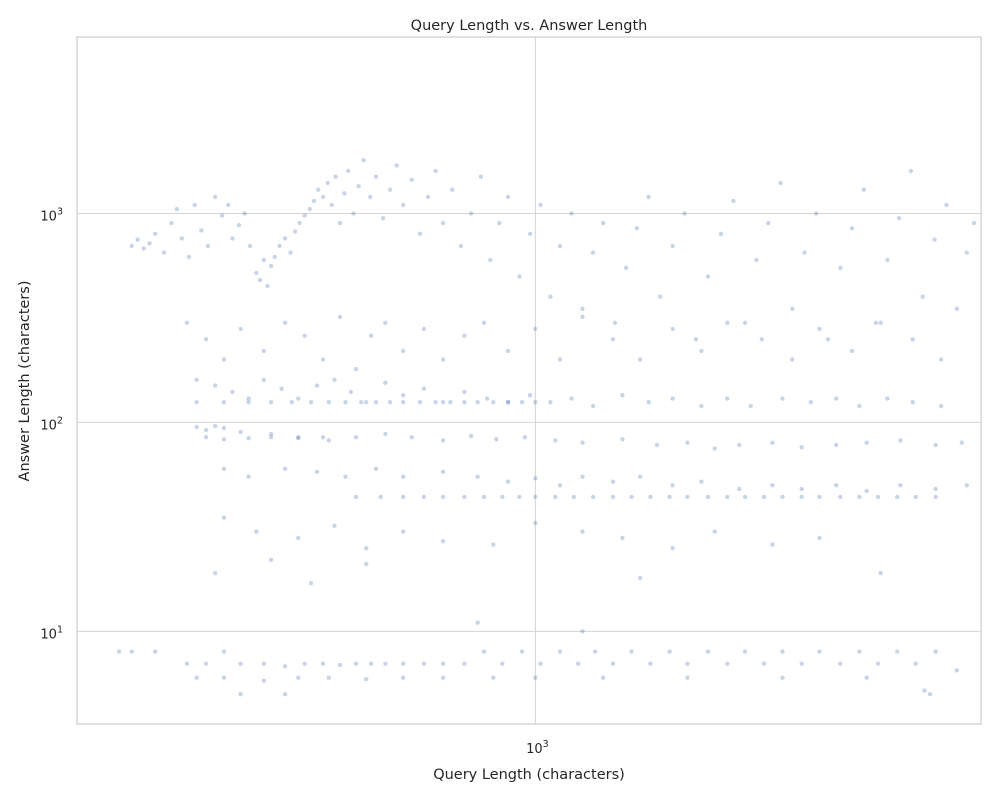 The width and height of the screenshot is (1000, 800). I want to click on y-tick-exponent: 2, so click(60, 420).